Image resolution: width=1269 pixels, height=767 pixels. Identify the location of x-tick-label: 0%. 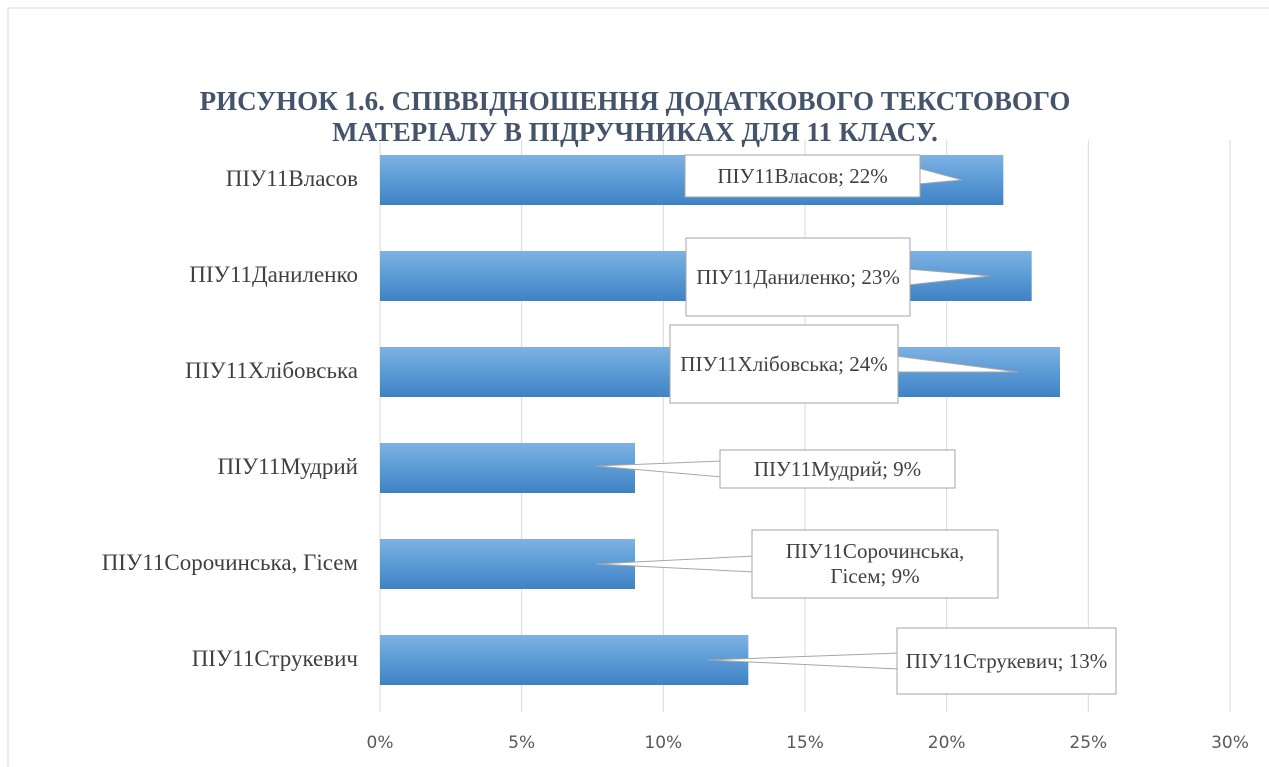
(380, 743).